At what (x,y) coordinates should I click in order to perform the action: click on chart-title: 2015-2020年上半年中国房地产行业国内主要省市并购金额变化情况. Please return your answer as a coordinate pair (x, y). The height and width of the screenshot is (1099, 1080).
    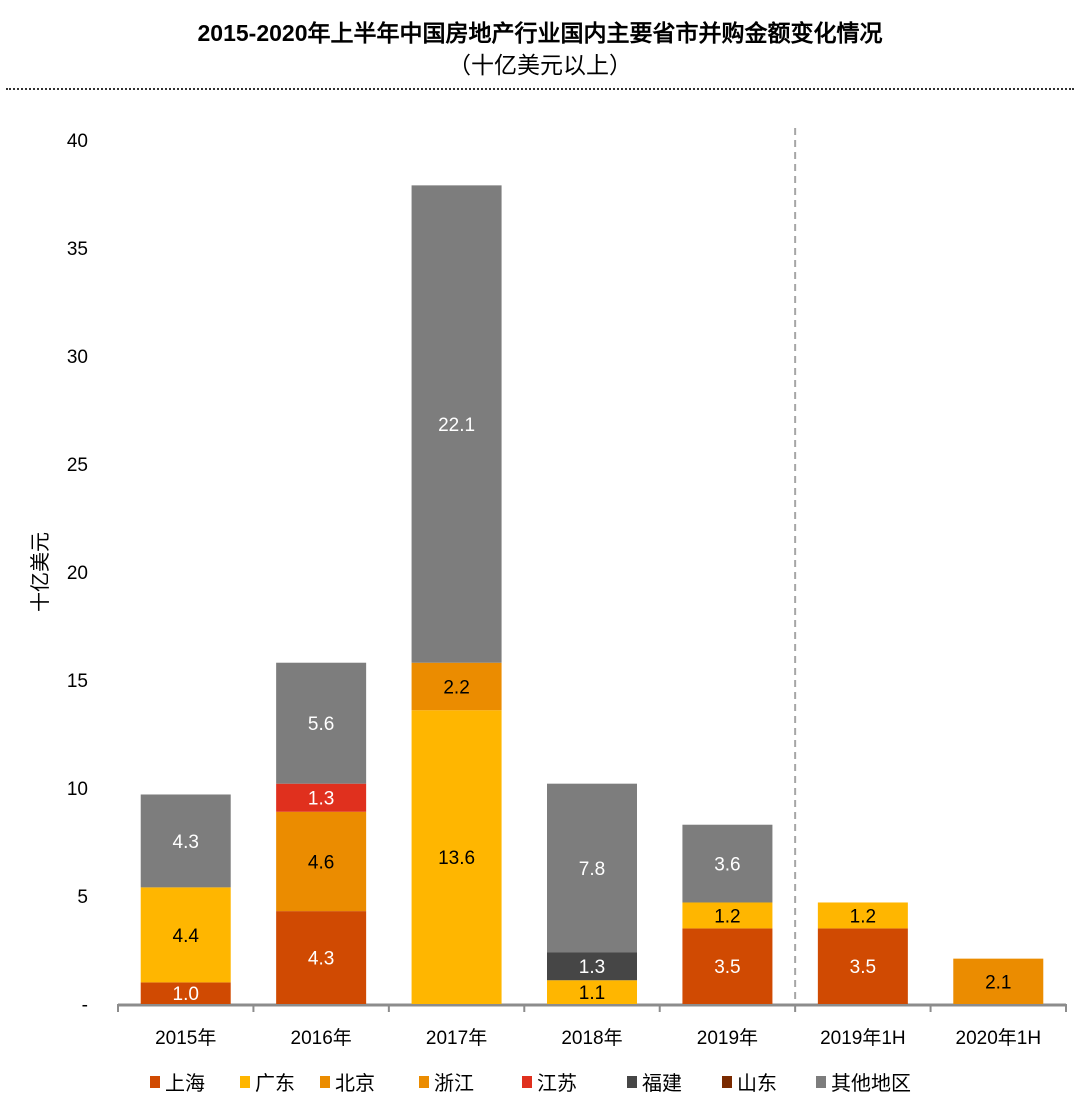
    Looking at the image, I should click on (540, 33).